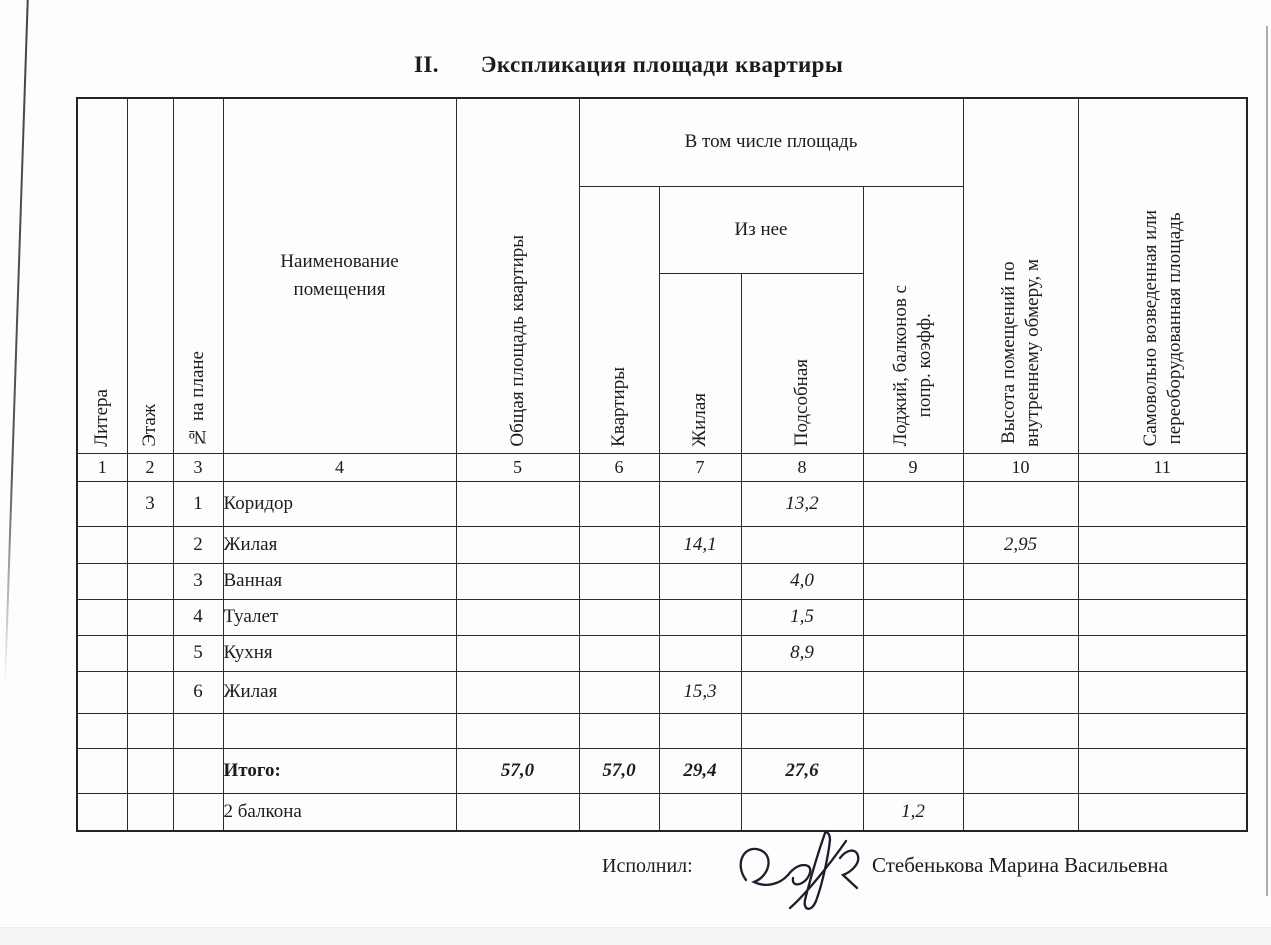 The width and height of the screenshot is (1271, 945). Describe the element at coordinates (662, 653) in the screenshot. I see `table-row: 5 Кухня 8,9` at that location.